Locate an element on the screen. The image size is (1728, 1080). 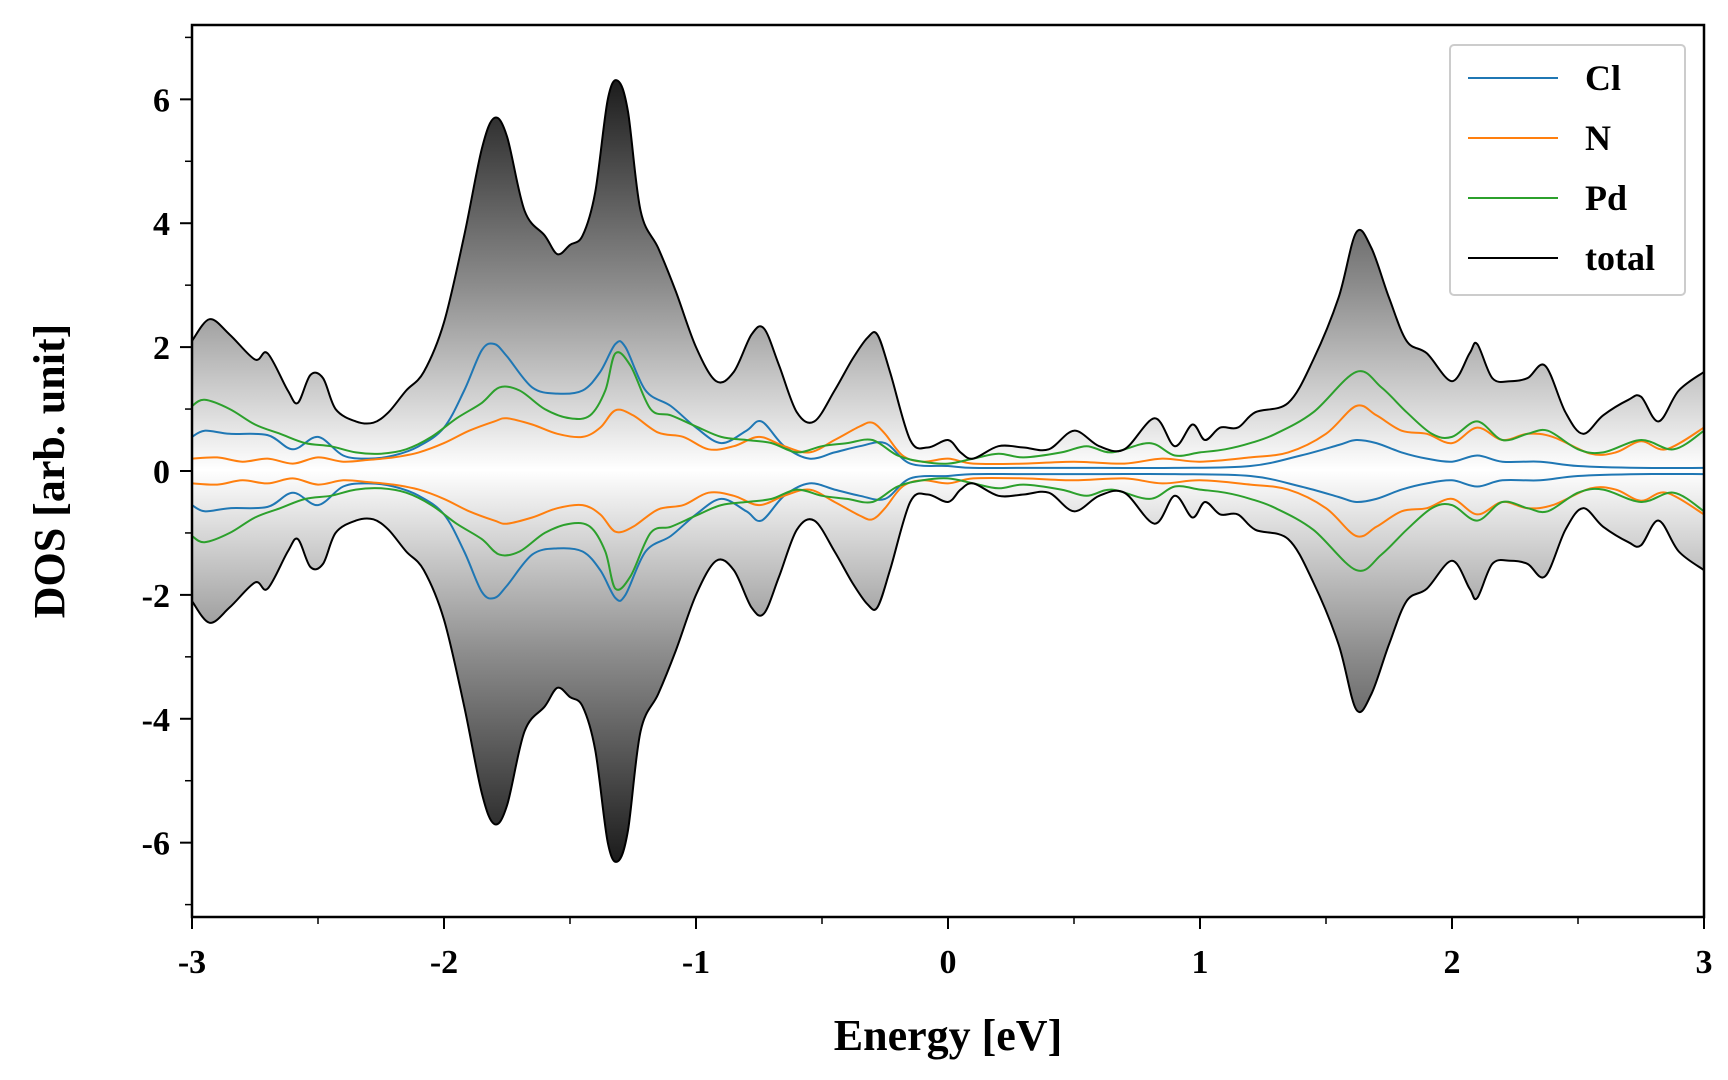
x-tick-label: 1 is located at coordinates (1200, 962).